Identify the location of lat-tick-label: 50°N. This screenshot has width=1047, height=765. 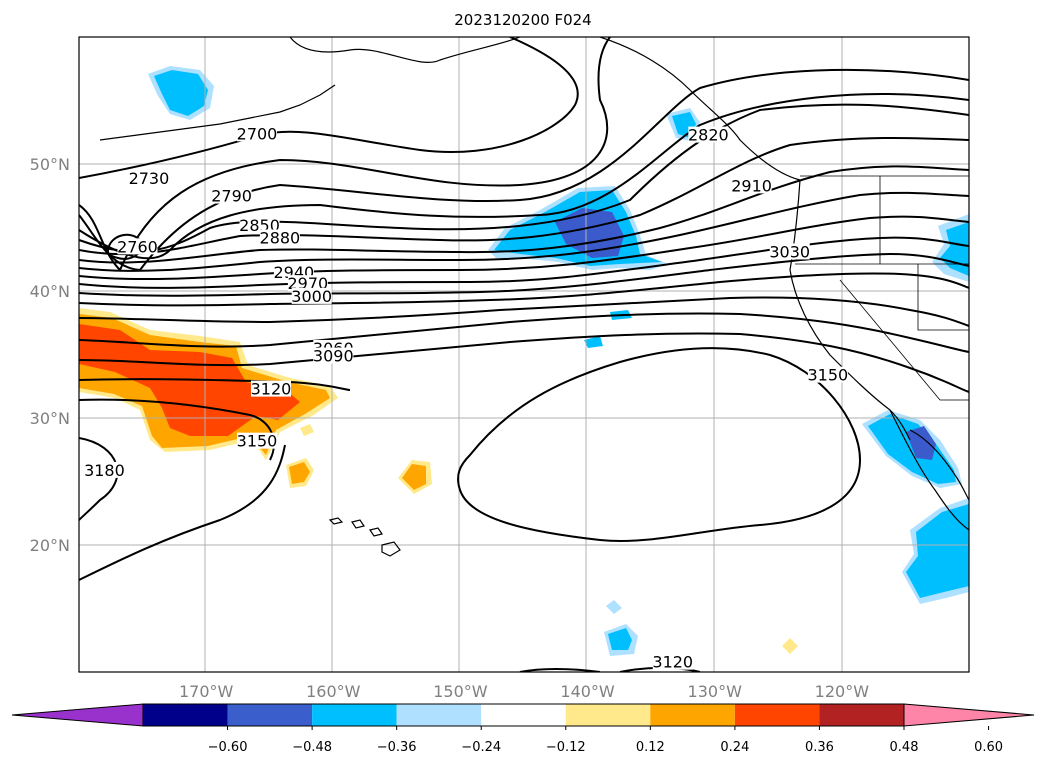
(50, 164).